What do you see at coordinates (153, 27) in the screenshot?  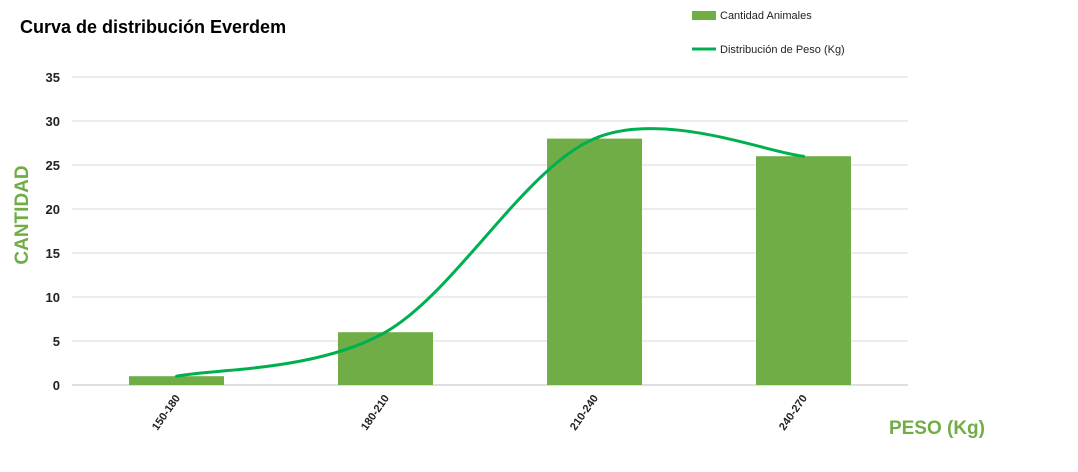 I see `chart-title: Curva de distribución Everdem` at bounding box center [153, 27].